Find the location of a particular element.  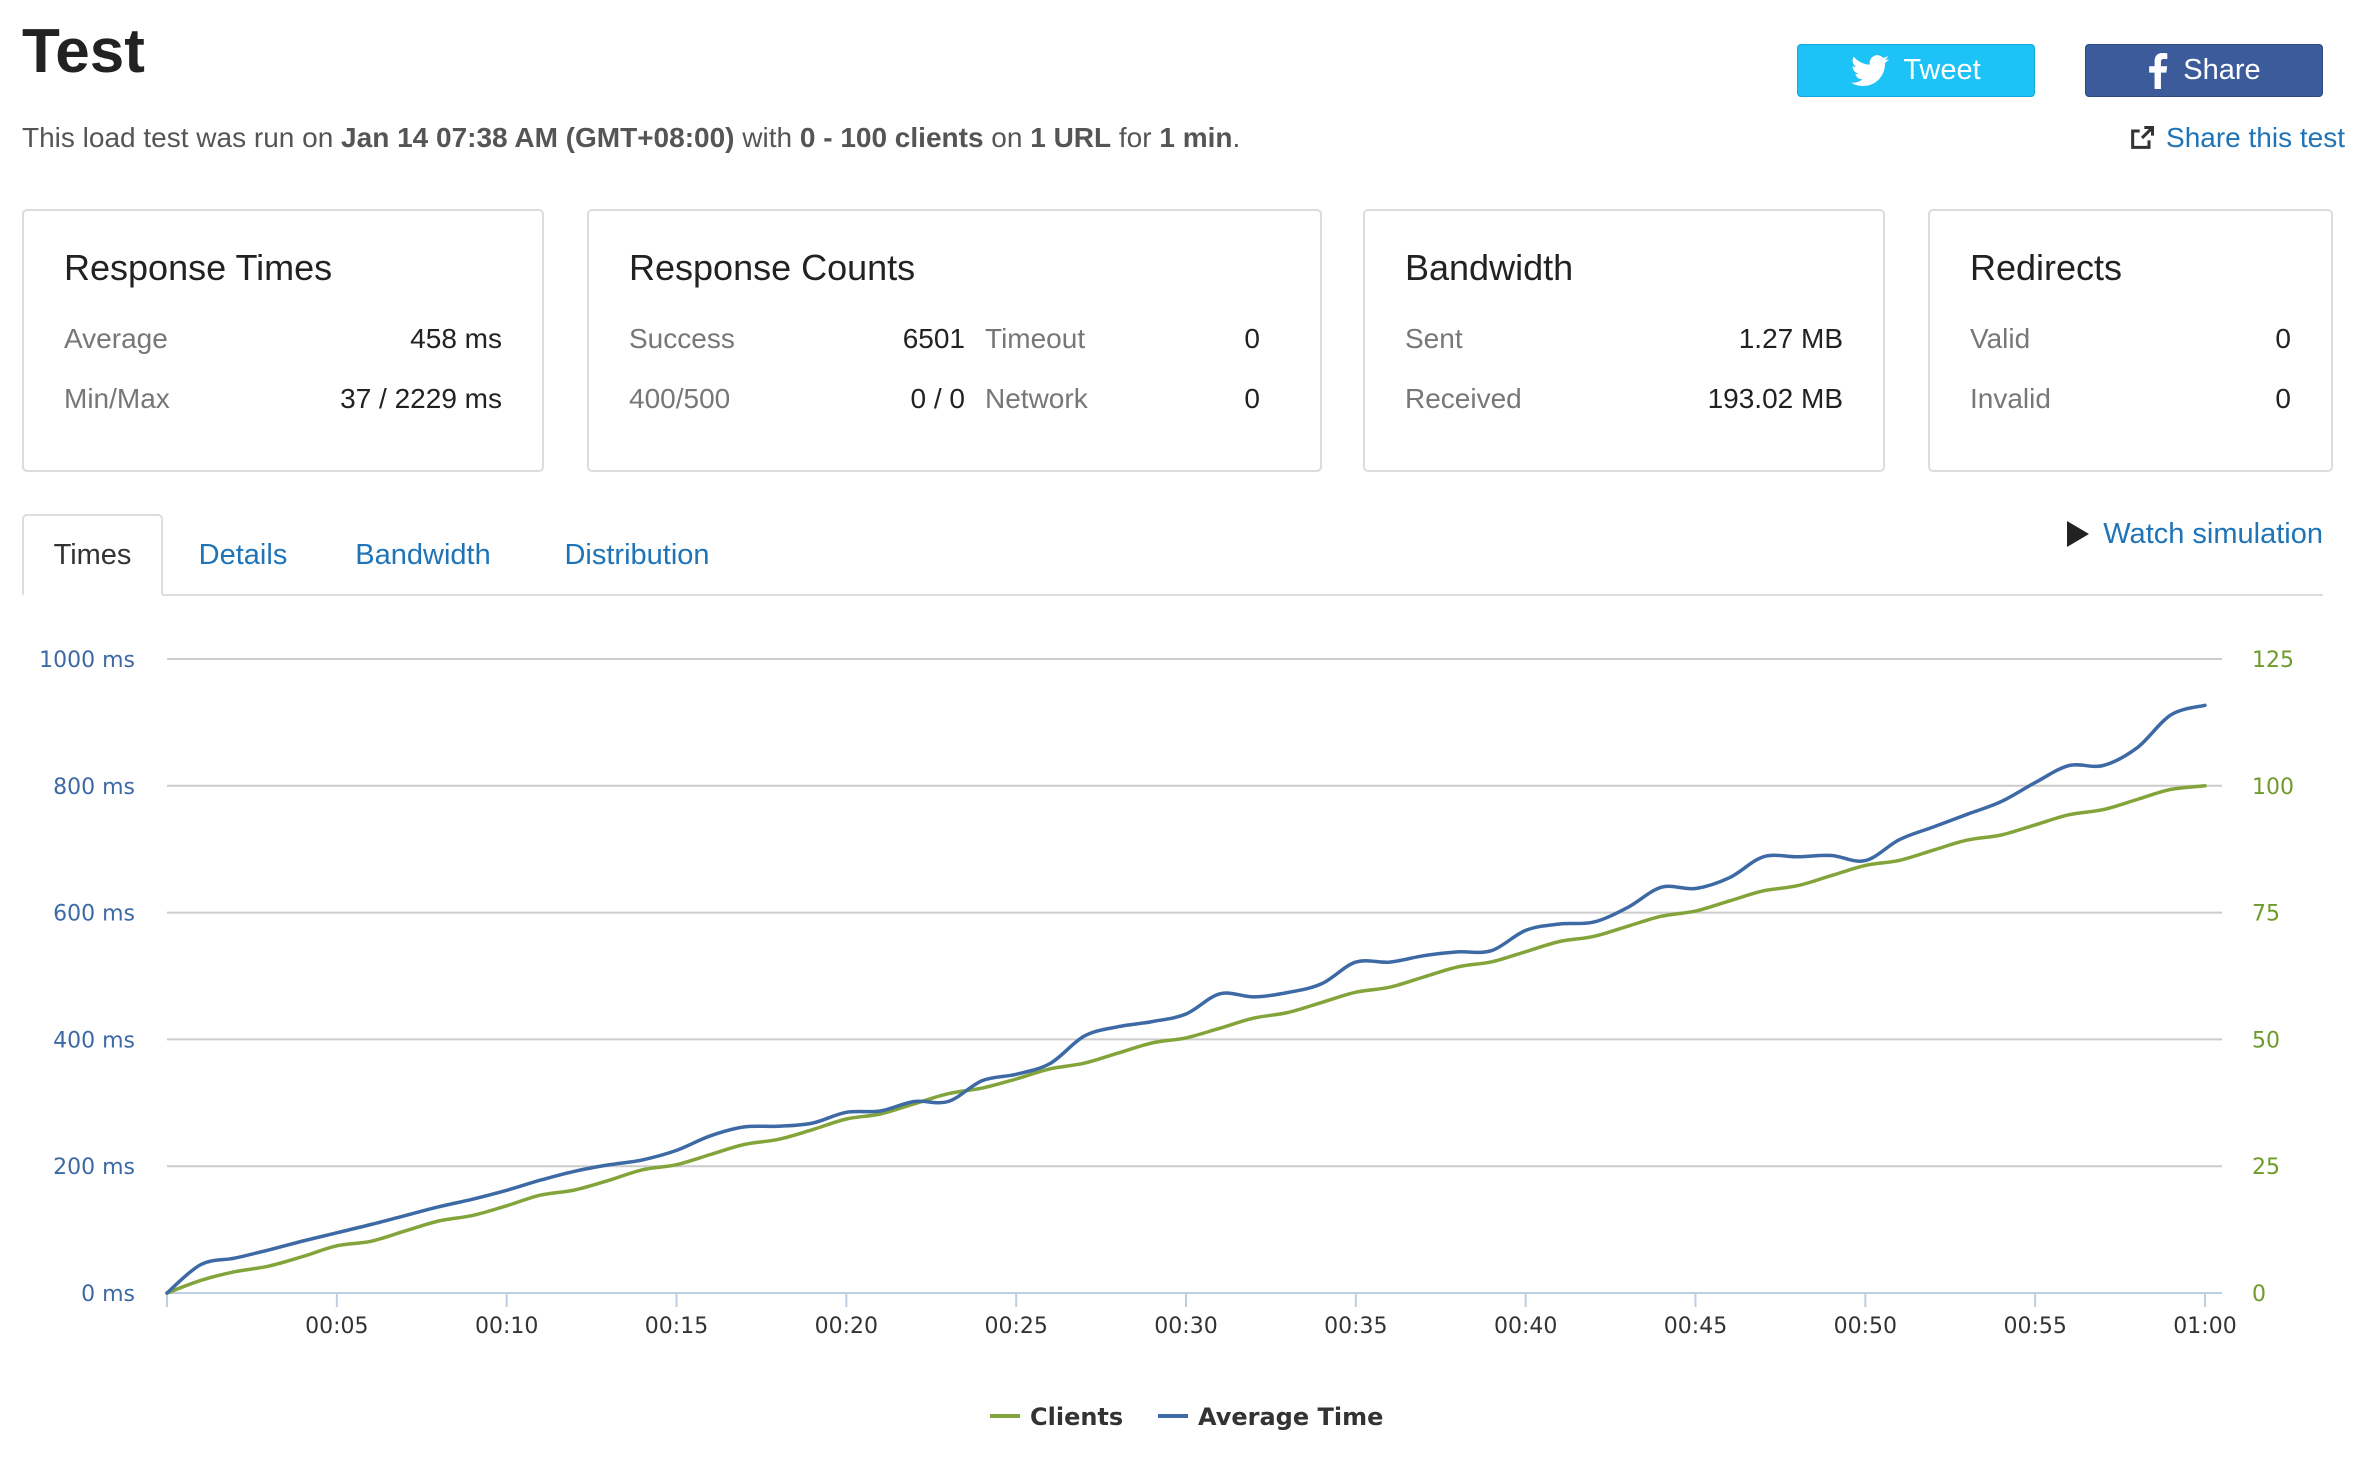

test-date: Jan 14 07:38 AM (GMT+08:00) is located at coordinates (538, 137).